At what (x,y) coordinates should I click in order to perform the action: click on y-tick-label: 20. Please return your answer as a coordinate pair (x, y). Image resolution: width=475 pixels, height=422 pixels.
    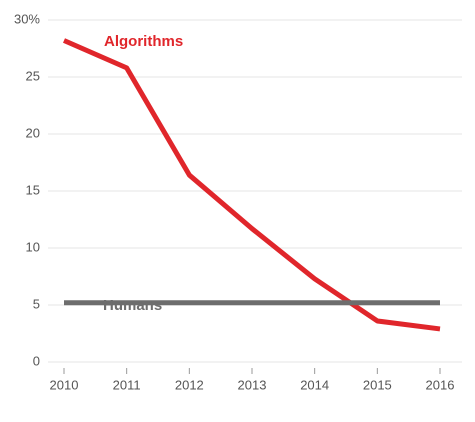
    Looking at the image, I should click on (33, 132).